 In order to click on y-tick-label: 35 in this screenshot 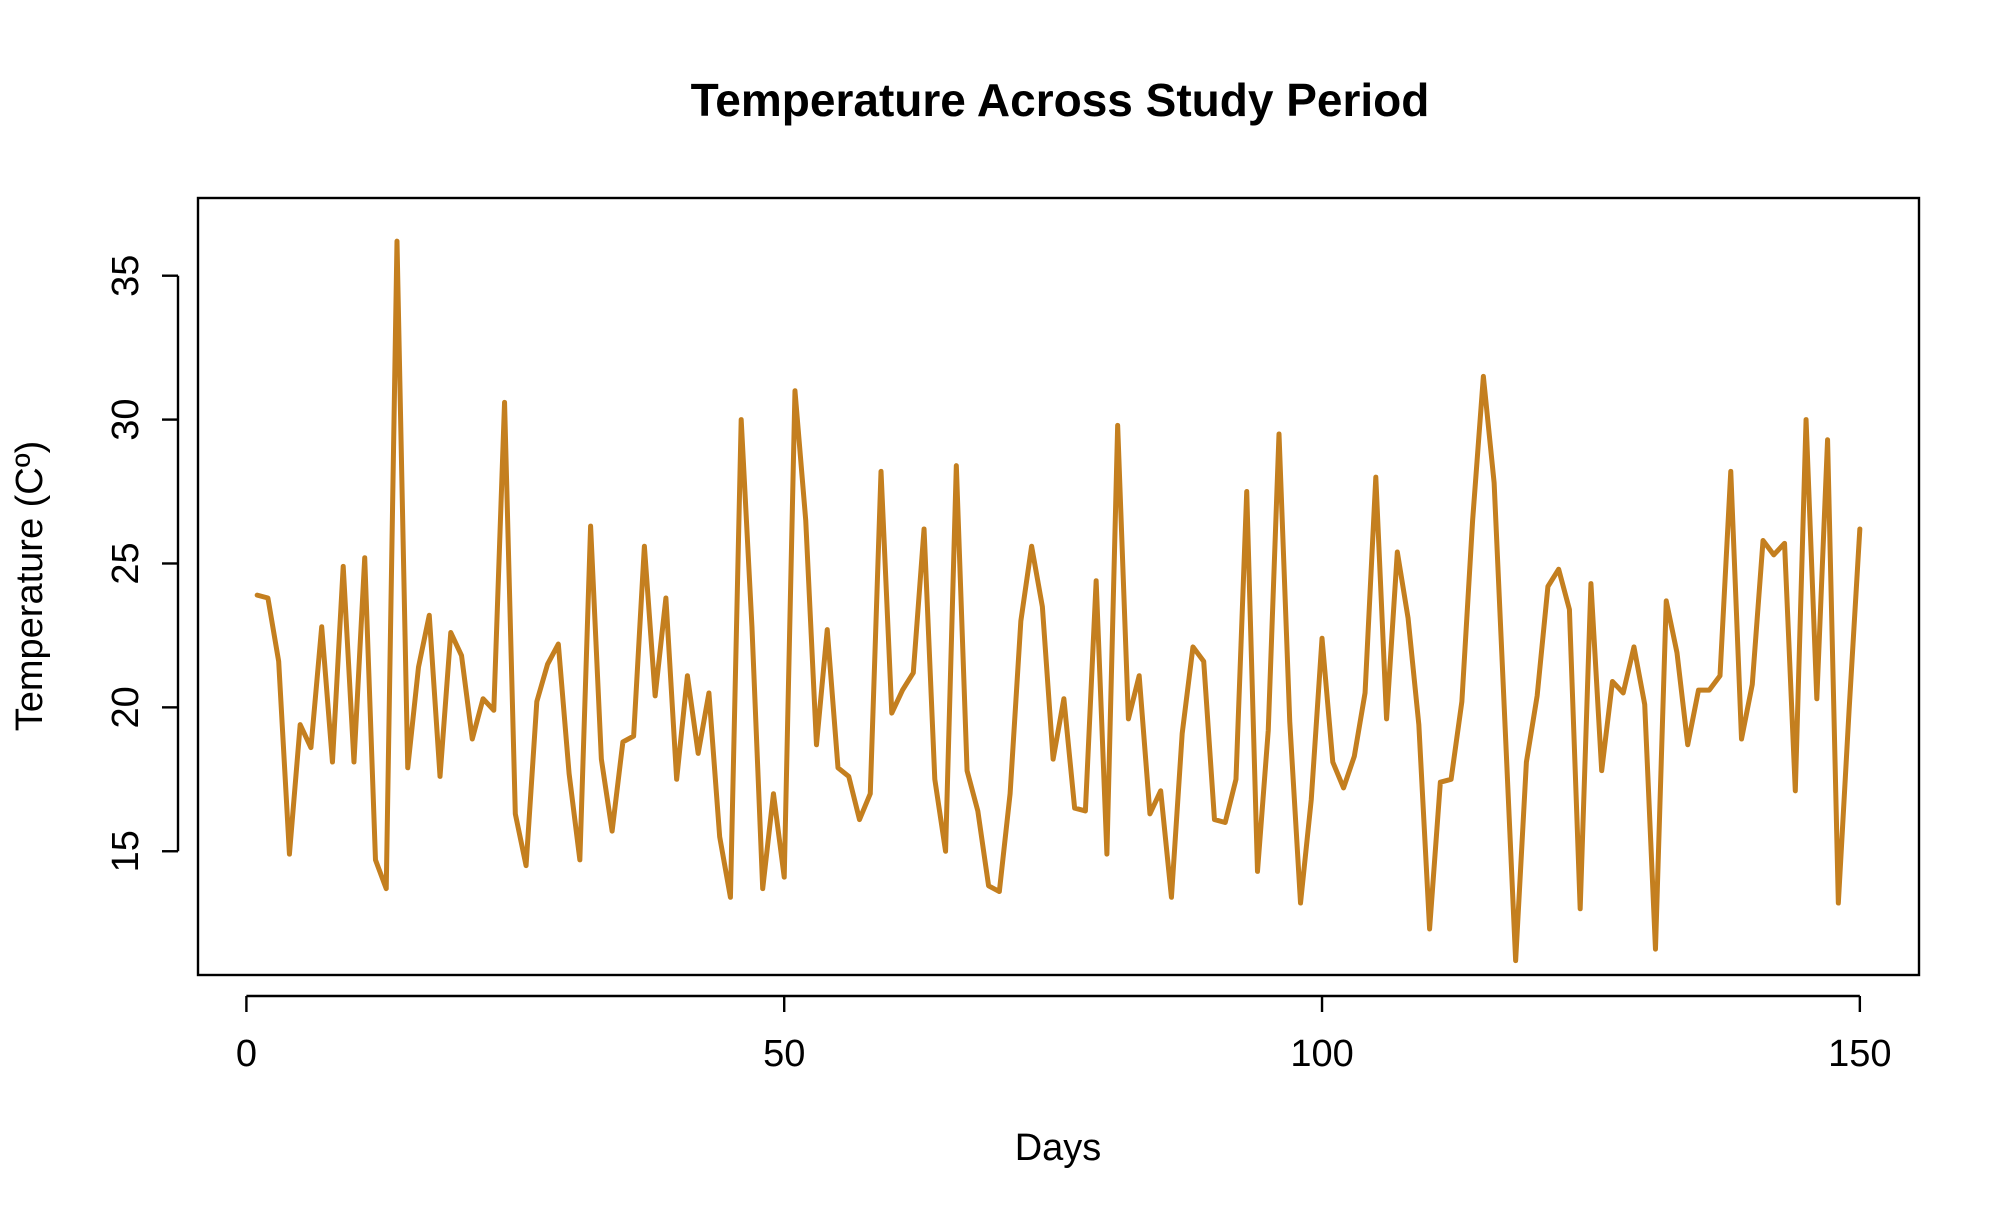, I will do `click(126, 276)`.